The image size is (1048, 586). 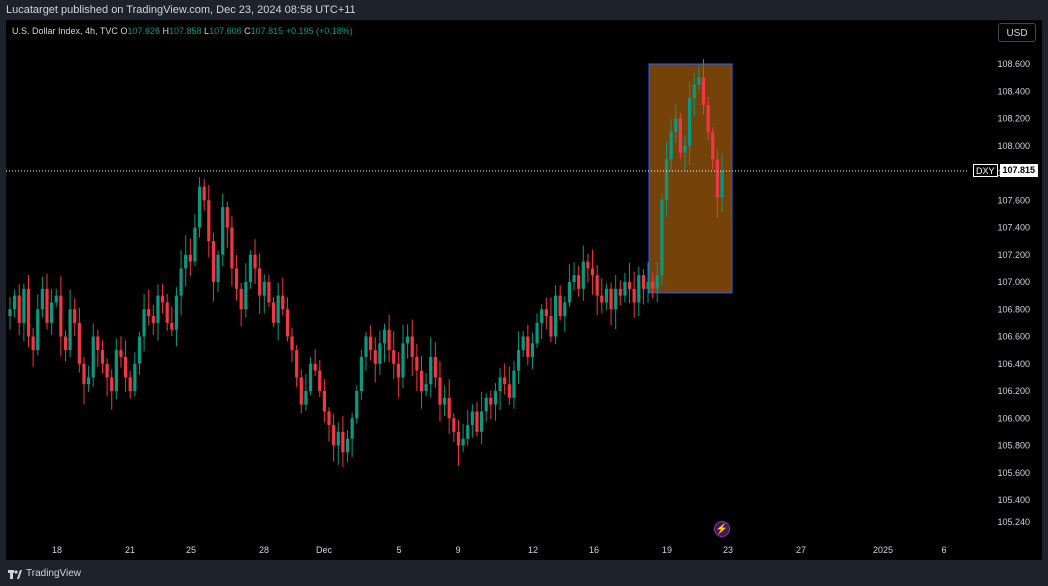 I want to click on y-tick-label: 107.000, so click(x=1013, y=282).